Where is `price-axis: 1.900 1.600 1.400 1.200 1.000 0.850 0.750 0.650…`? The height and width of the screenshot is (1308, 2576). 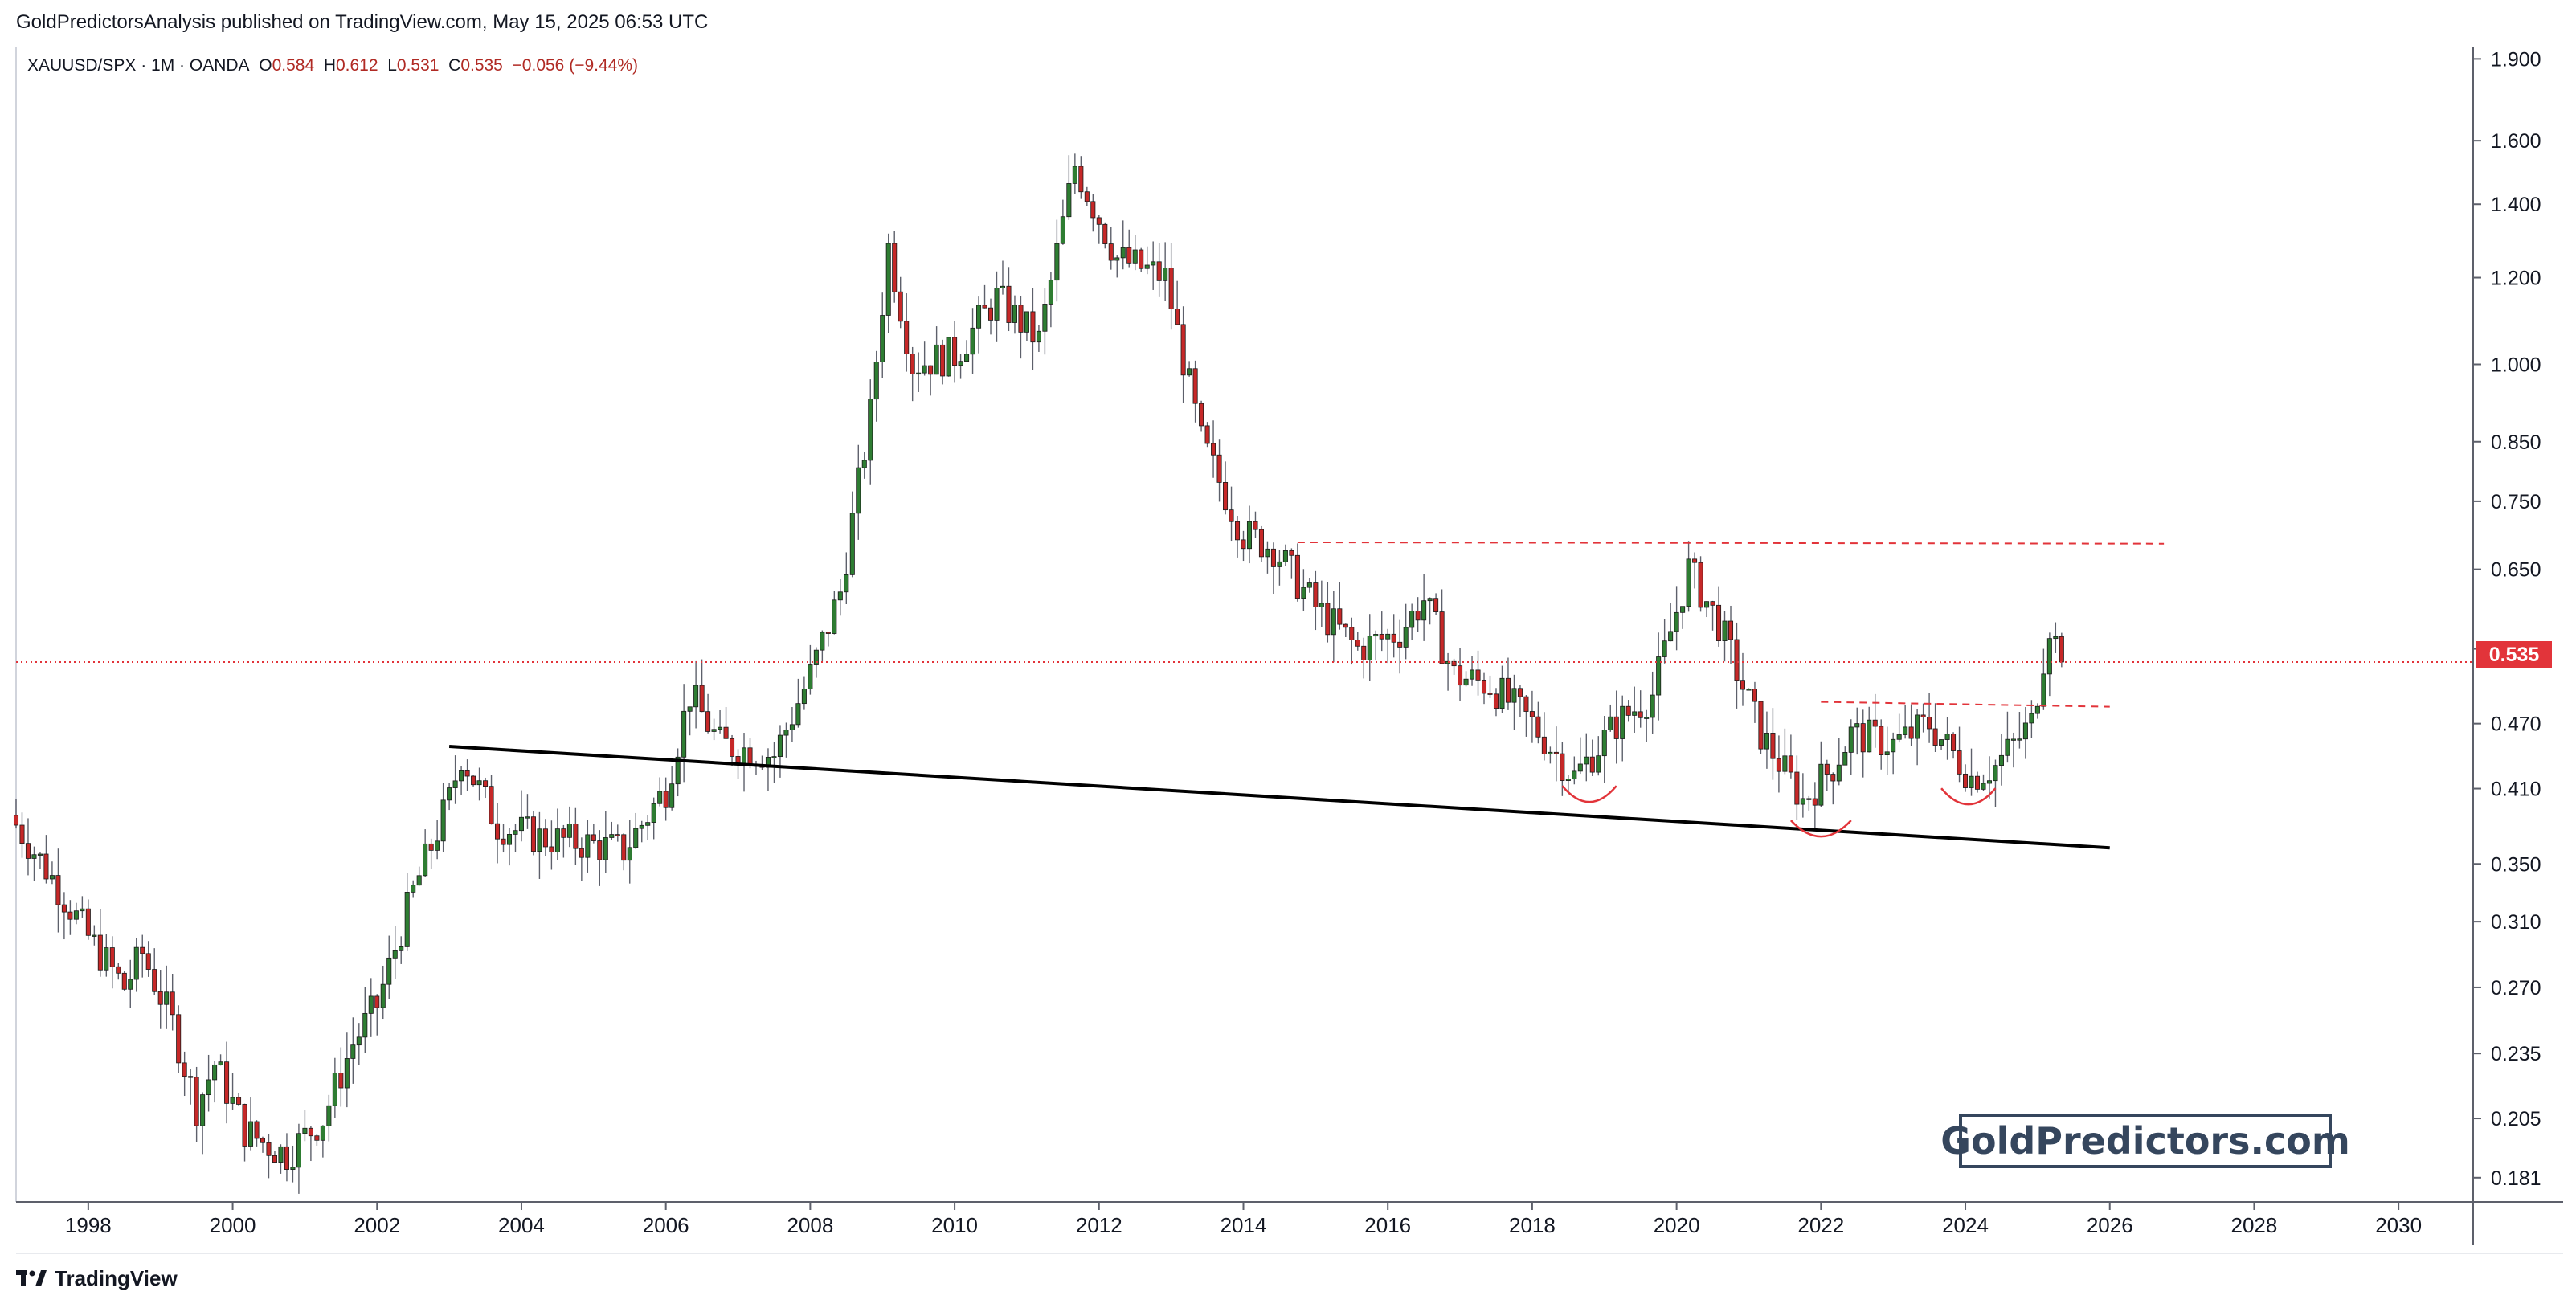
price-axis: 1.900 1.600 1.400 1.200 1.000 0.850 0.750 0.650… is located at coordinates (2507, 619).